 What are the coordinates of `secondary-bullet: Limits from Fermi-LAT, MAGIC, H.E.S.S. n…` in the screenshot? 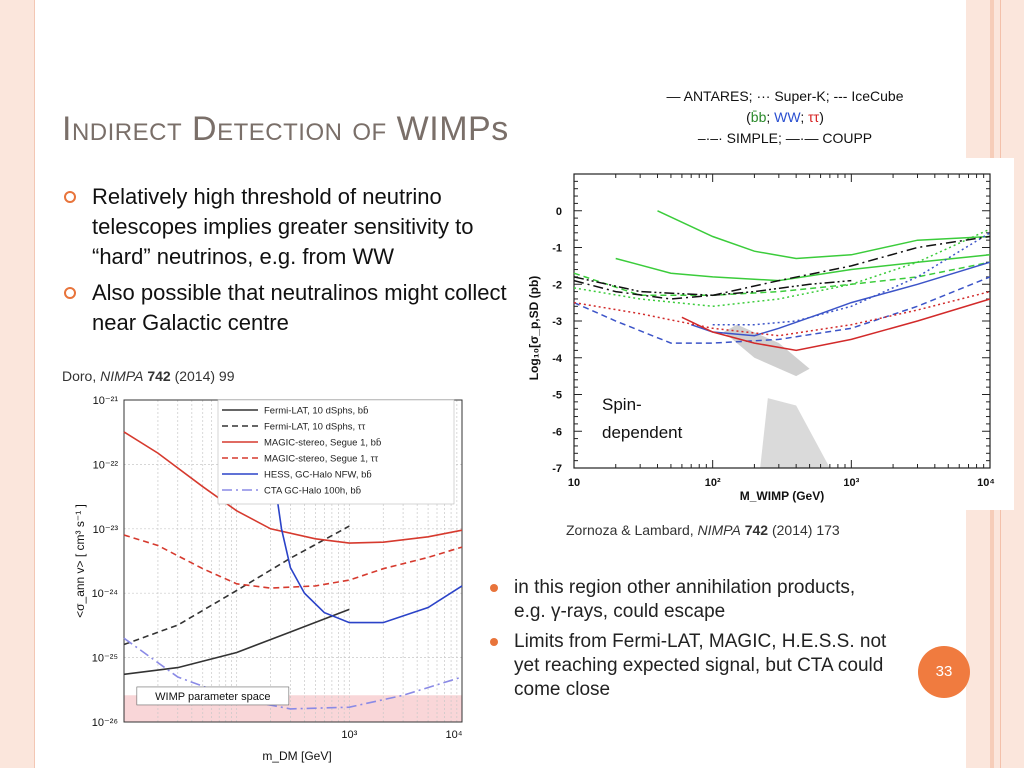 It's located at (688, 666).